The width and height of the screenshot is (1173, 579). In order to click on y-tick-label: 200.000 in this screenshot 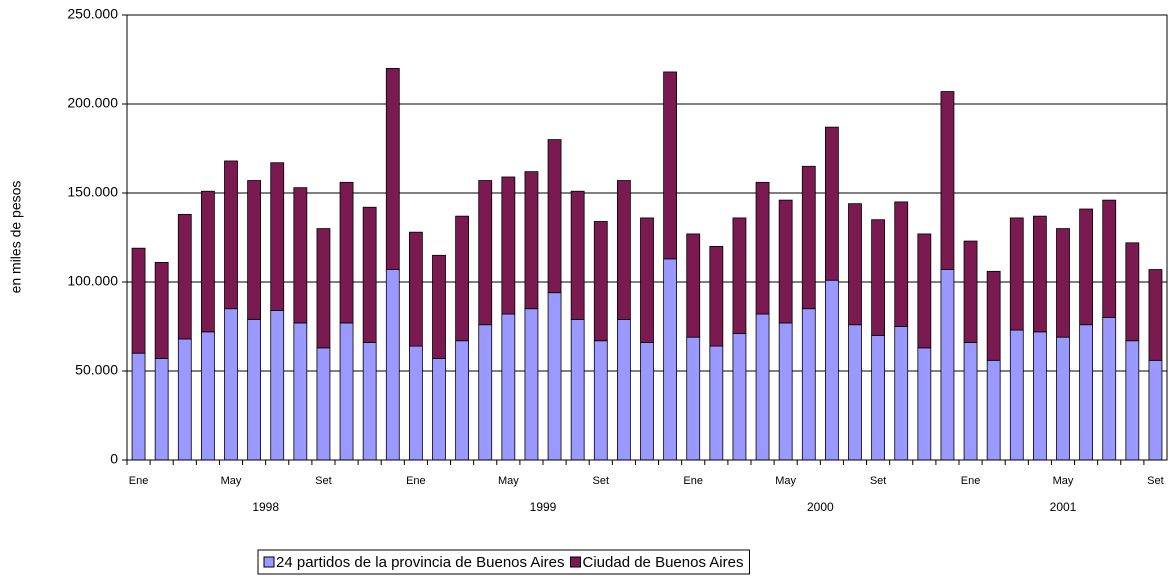, I will do `click(92, 103)`.